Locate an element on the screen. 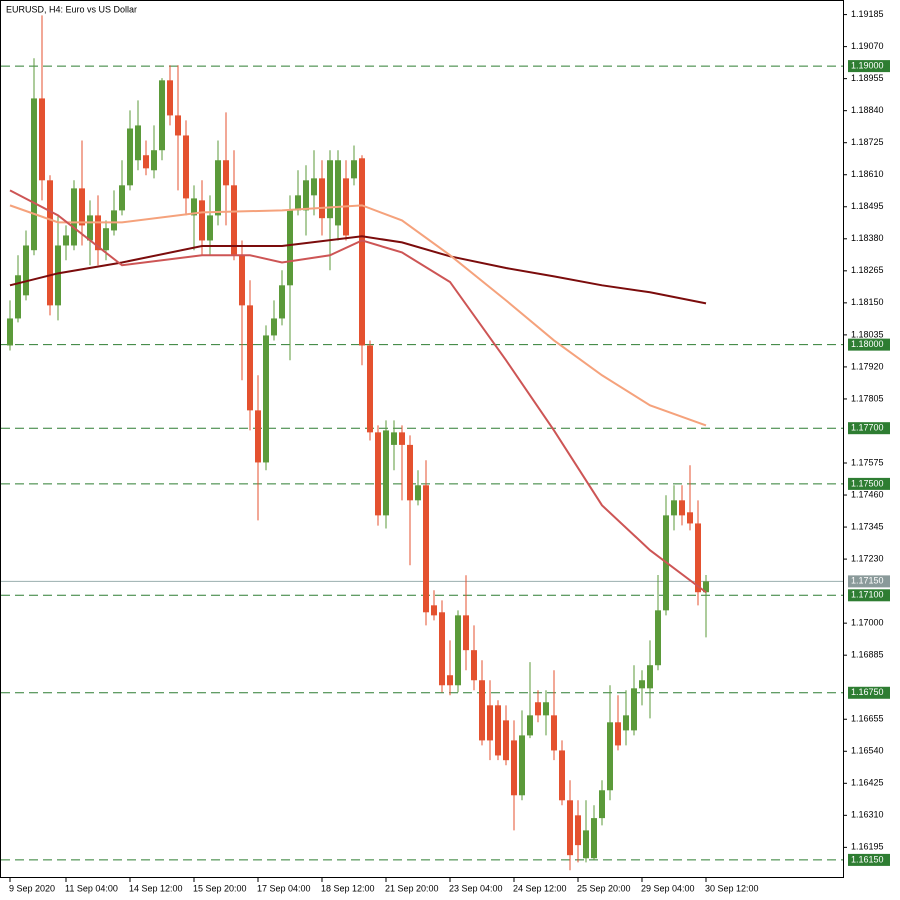 The height and width of the screenshot is (900, 900). level-label: 1.17100 is located at coordinates (867, 595).